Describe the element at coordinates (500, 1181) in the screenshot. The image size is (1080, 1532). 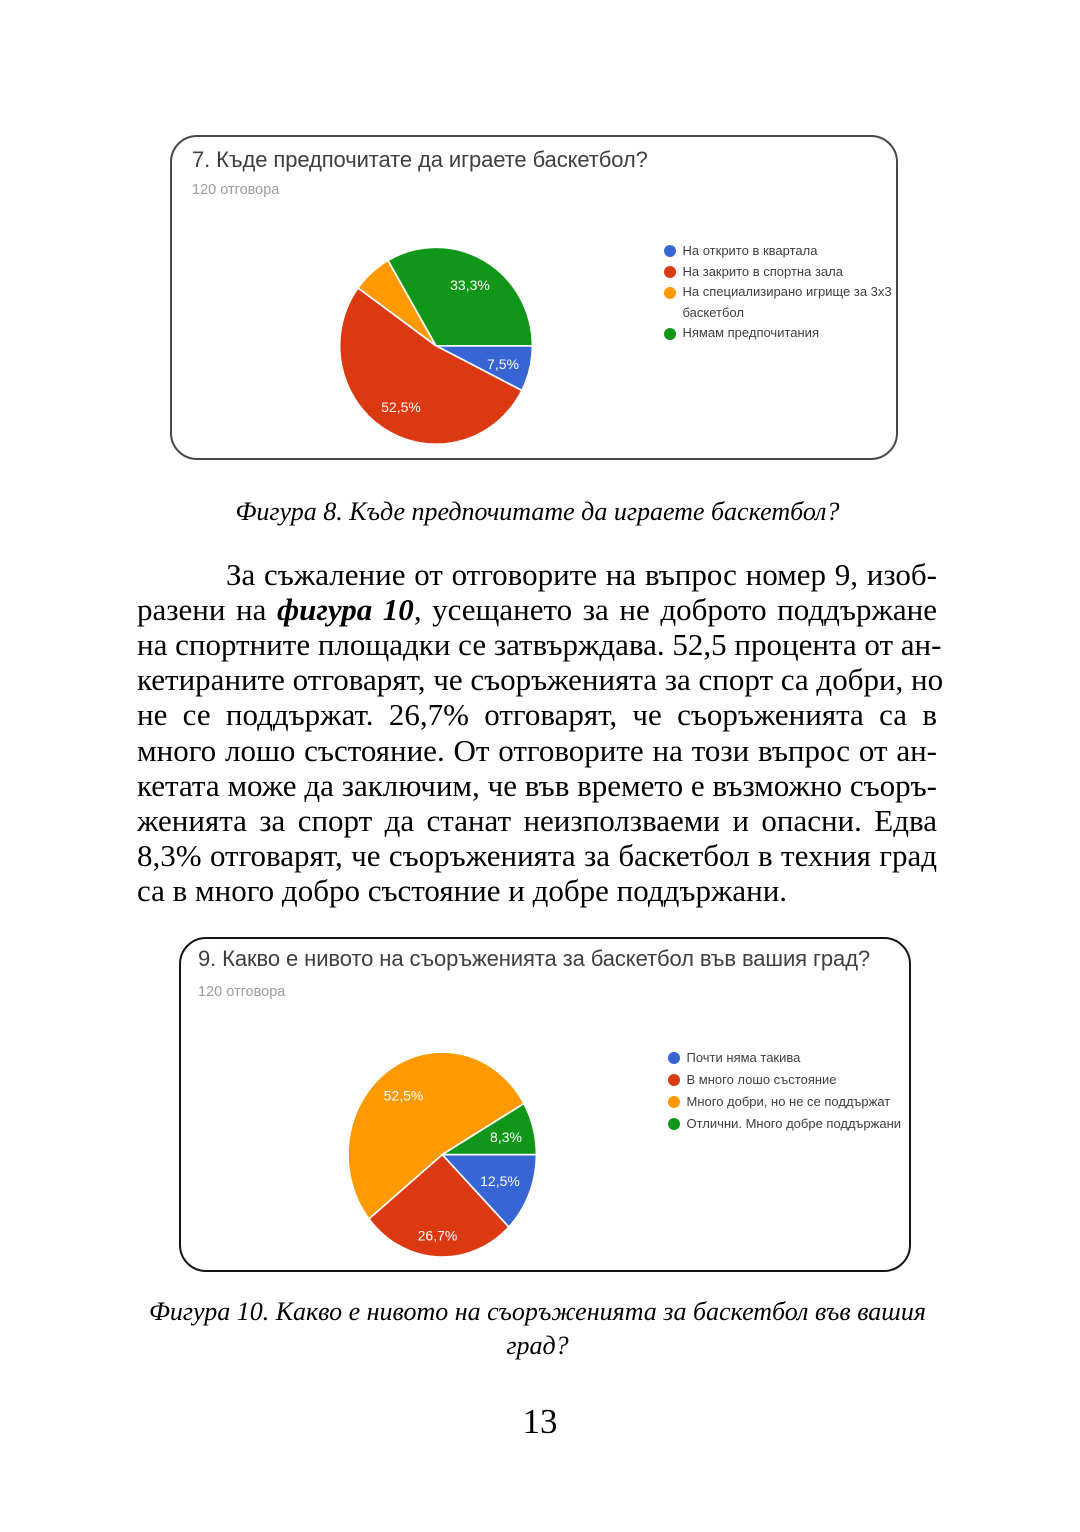
I see `svg-text: 12,5%` at that location.